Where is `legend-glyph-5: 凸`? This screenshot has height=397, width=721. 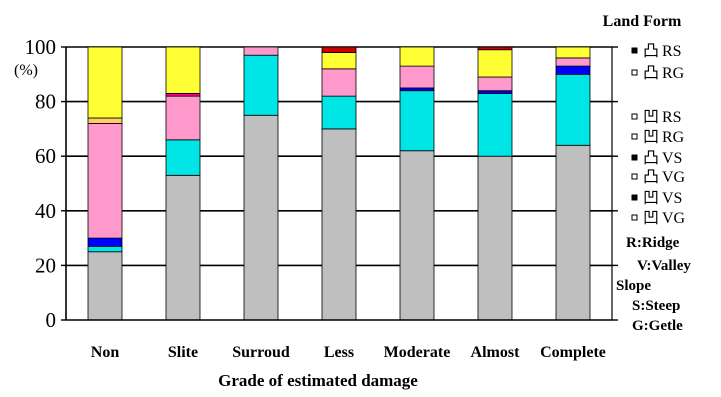
legend-glyph-5: 凸 is located at coordinates (651, 177).